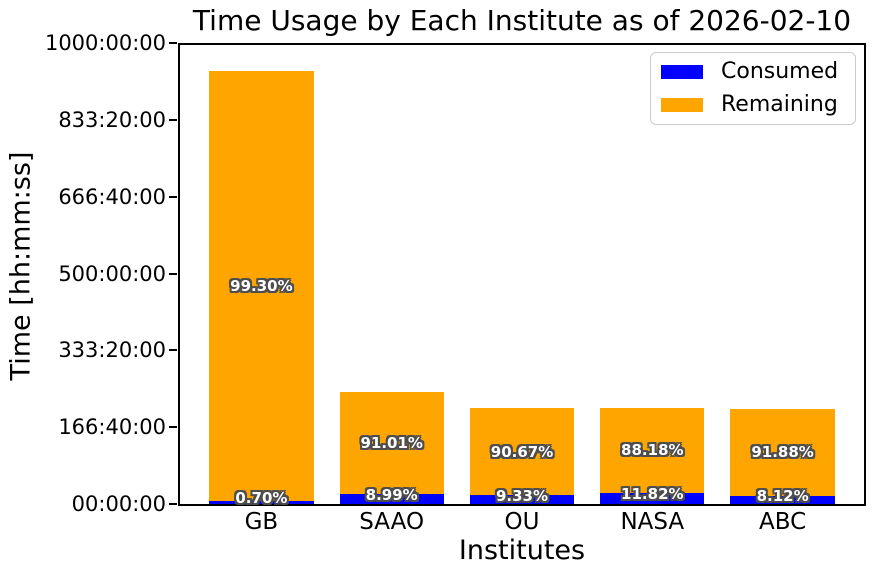 Image resolution: width=875 pixels, height=574 pixels. I want to click on x-tick-label: ABC, so click(783, 522).